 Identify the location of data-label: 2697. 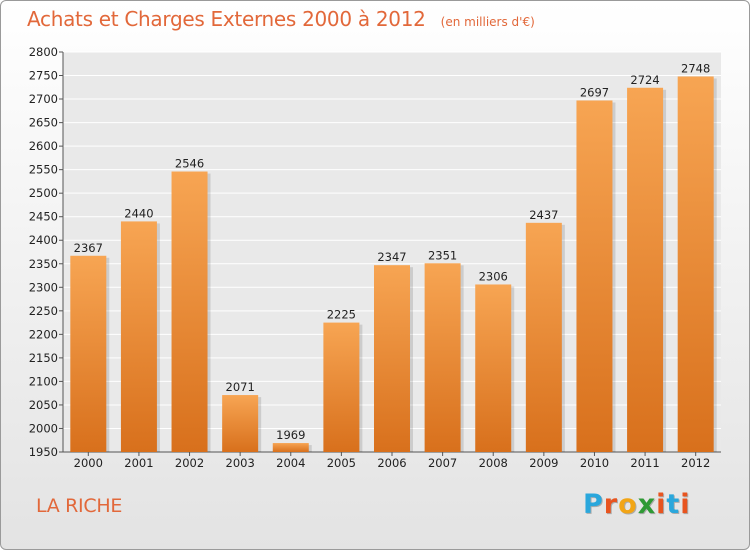
(594, 92).